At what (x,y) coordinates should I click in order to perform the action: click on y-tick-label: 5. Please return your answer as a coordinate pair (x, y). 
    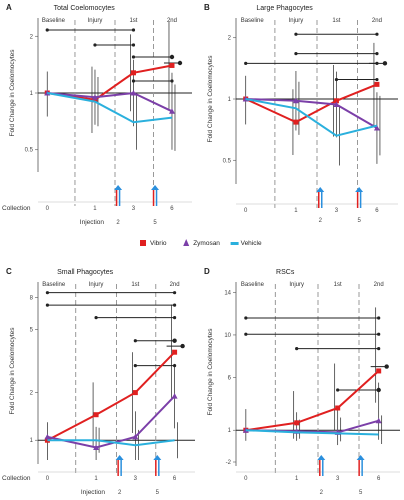
    Looking at the image, I should click on (32, 331).